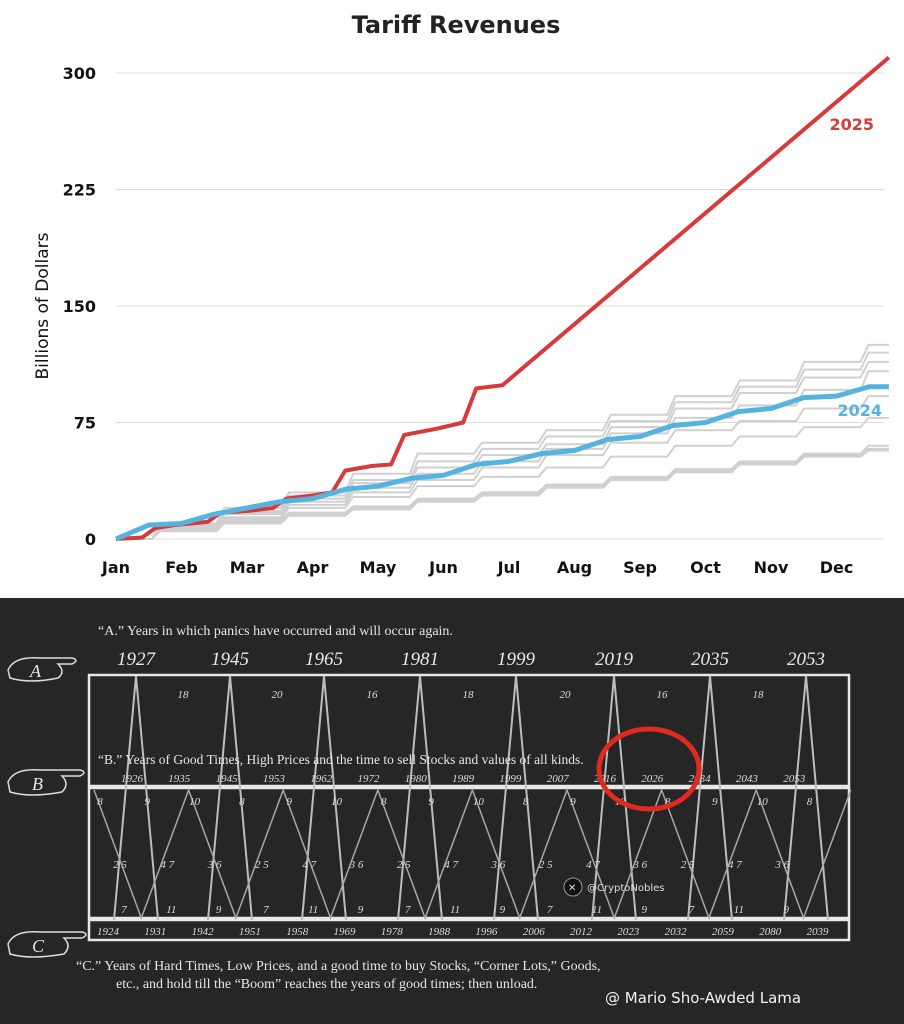  What do you see at coordinates (384, 802) in the screenshot?
I see `mid-number-top-6: 8` at bounding box center [384, 802].